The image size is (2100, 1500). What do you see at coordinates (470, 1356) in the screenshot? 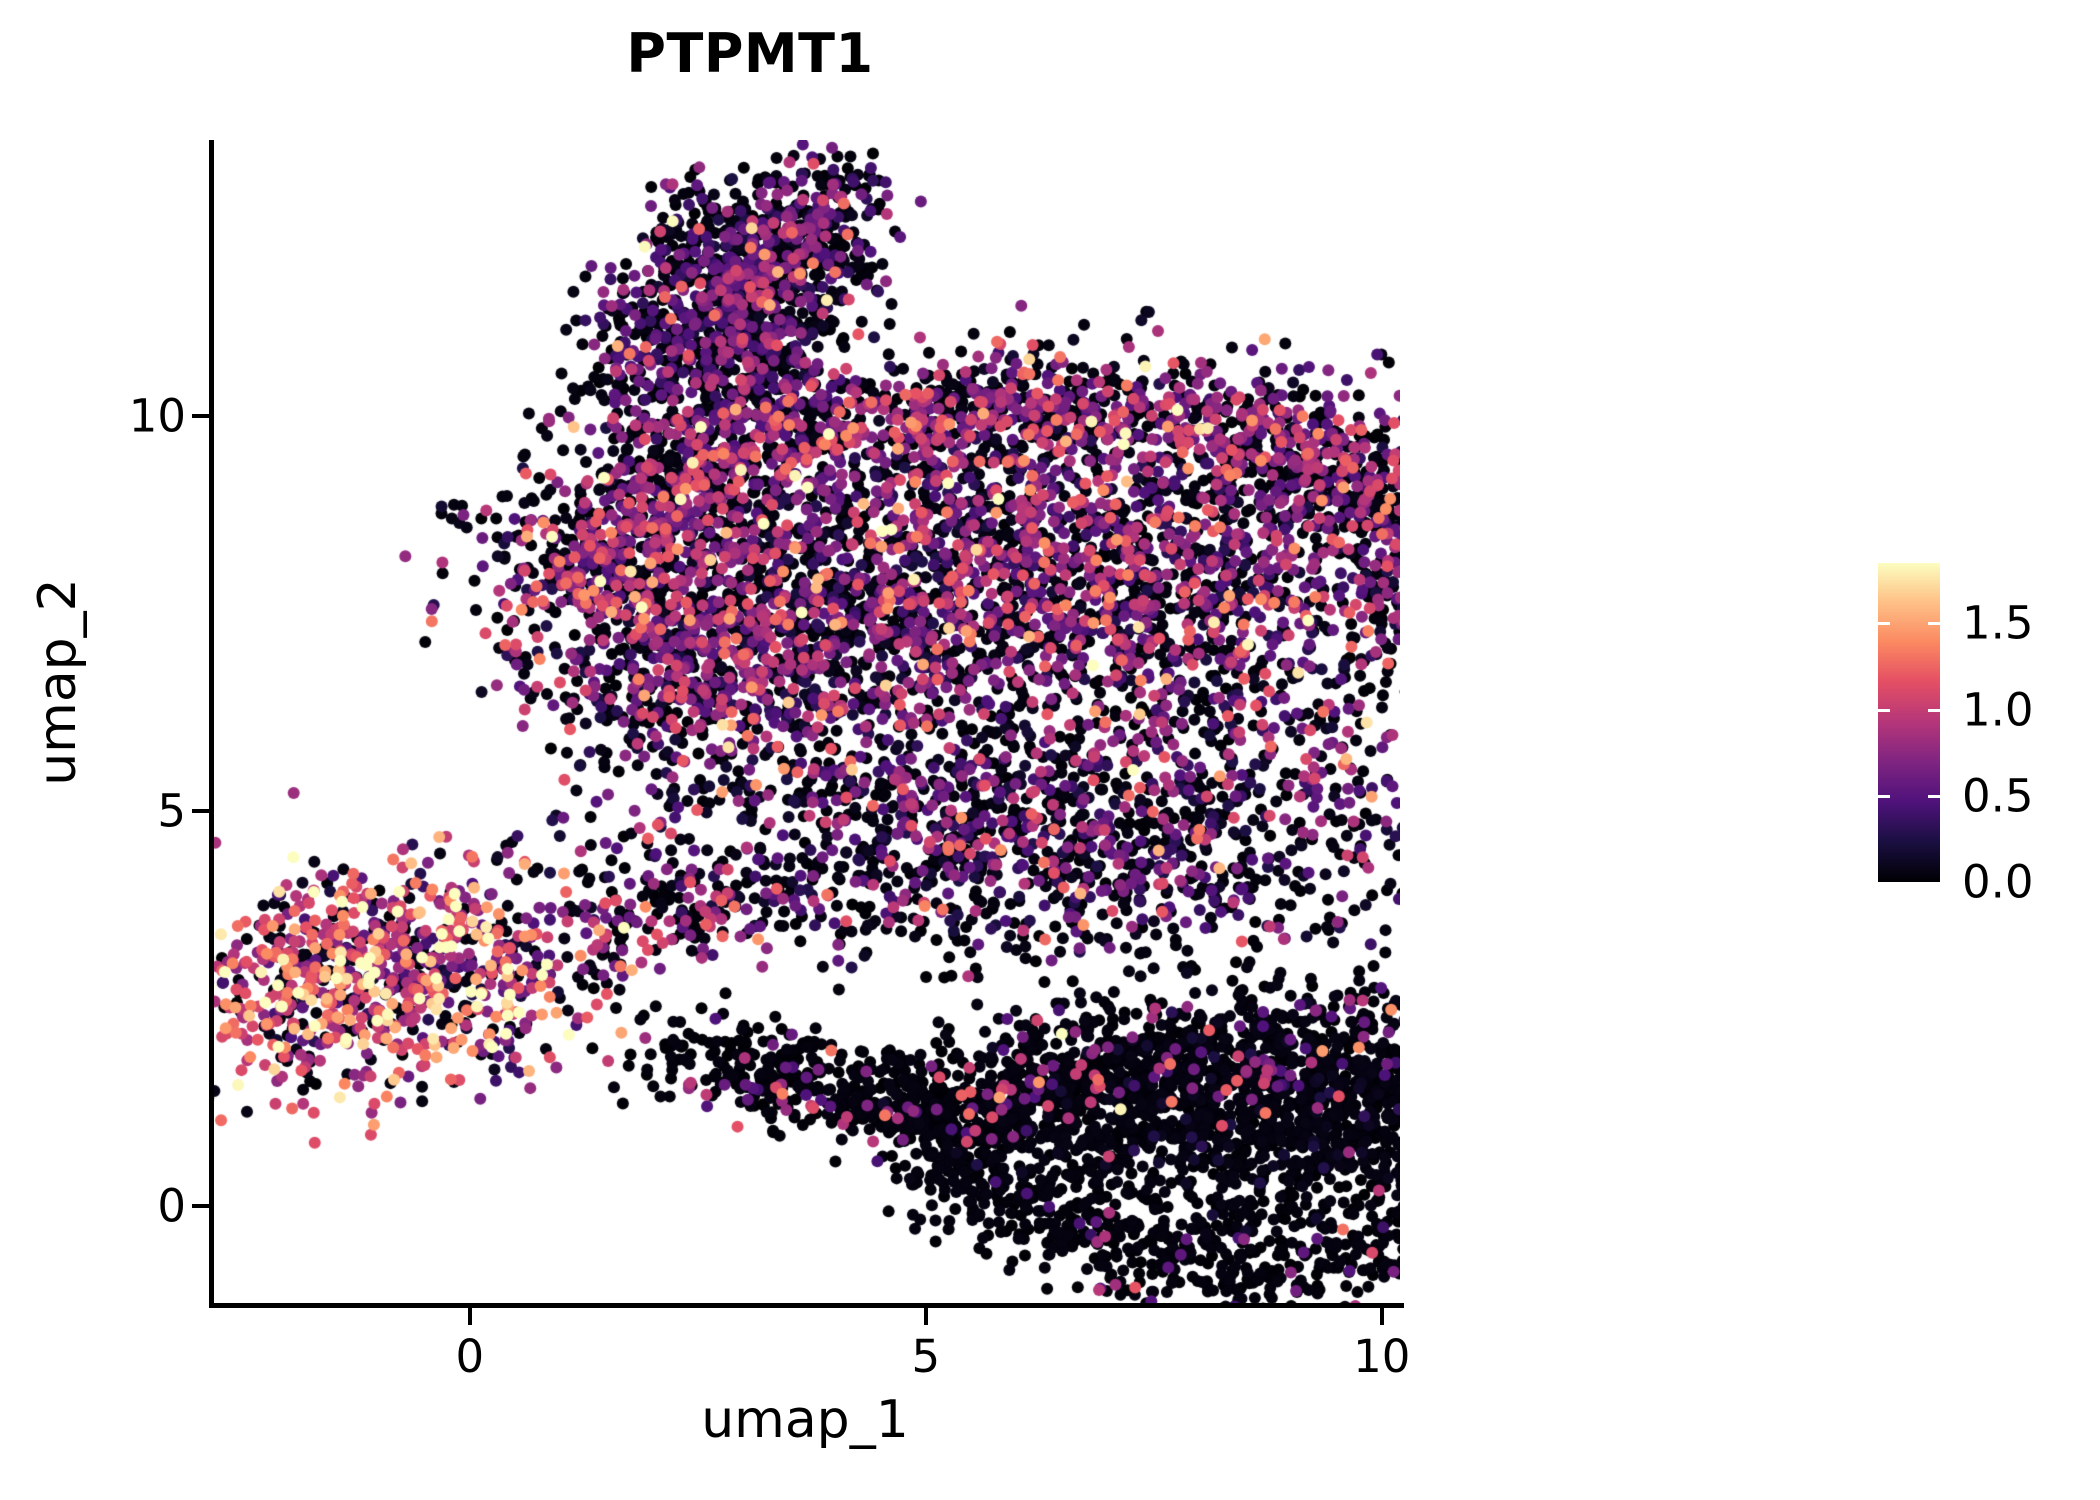
I see `x-tick-label: 0` at bounding box center [470, 1356].